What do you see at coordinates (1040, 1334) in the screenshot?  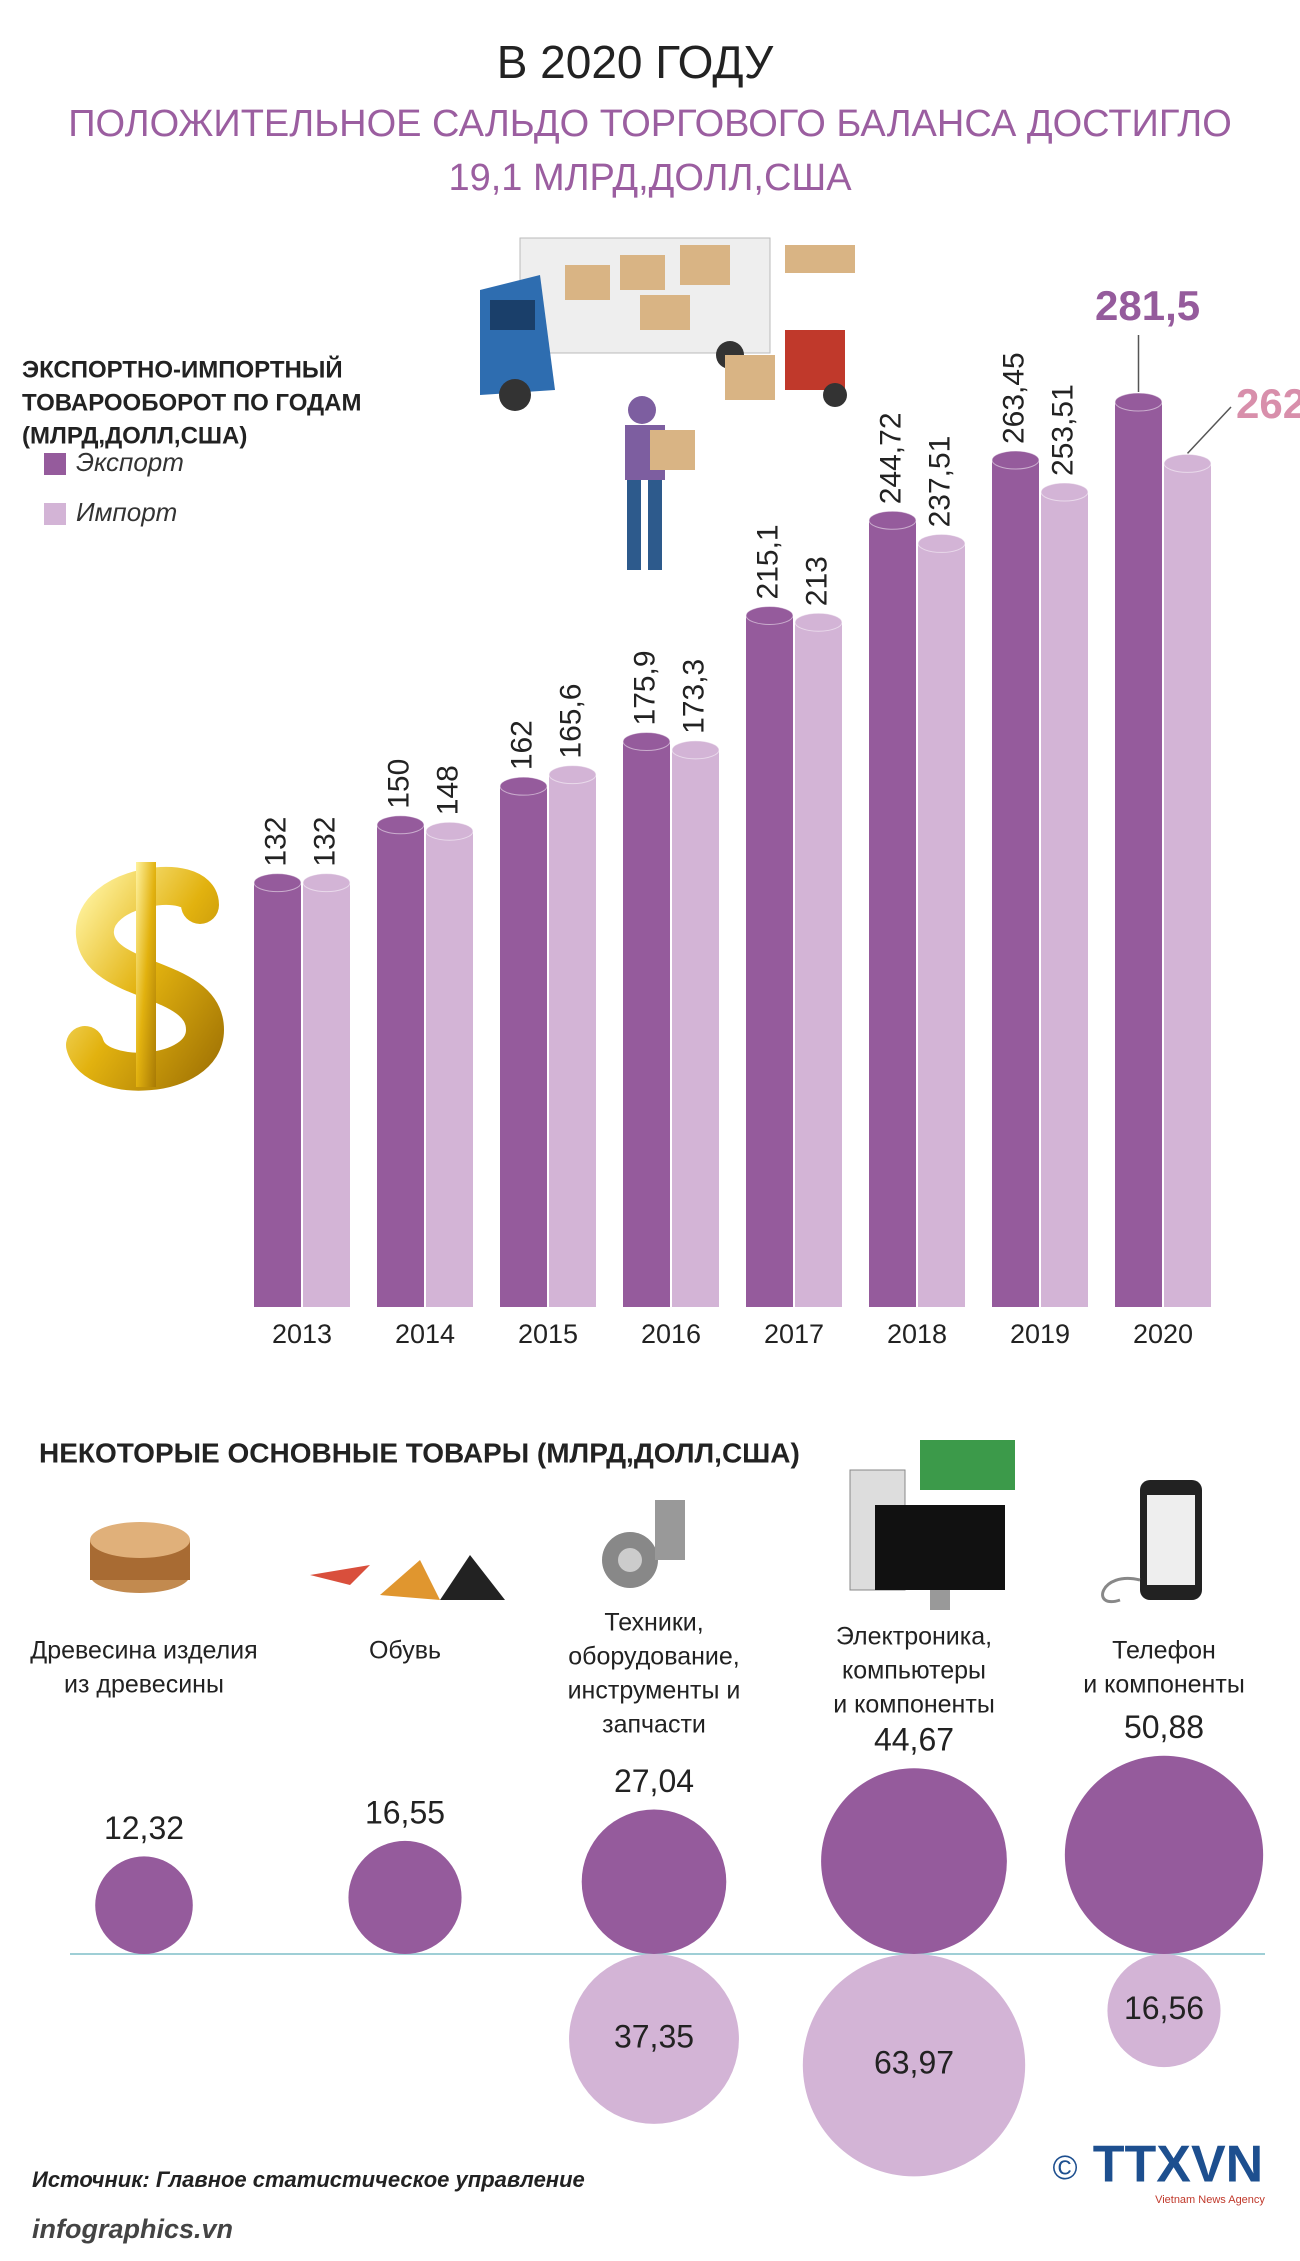 I see `x-tick-label: 2019` at bounding box center [1040, 1334].